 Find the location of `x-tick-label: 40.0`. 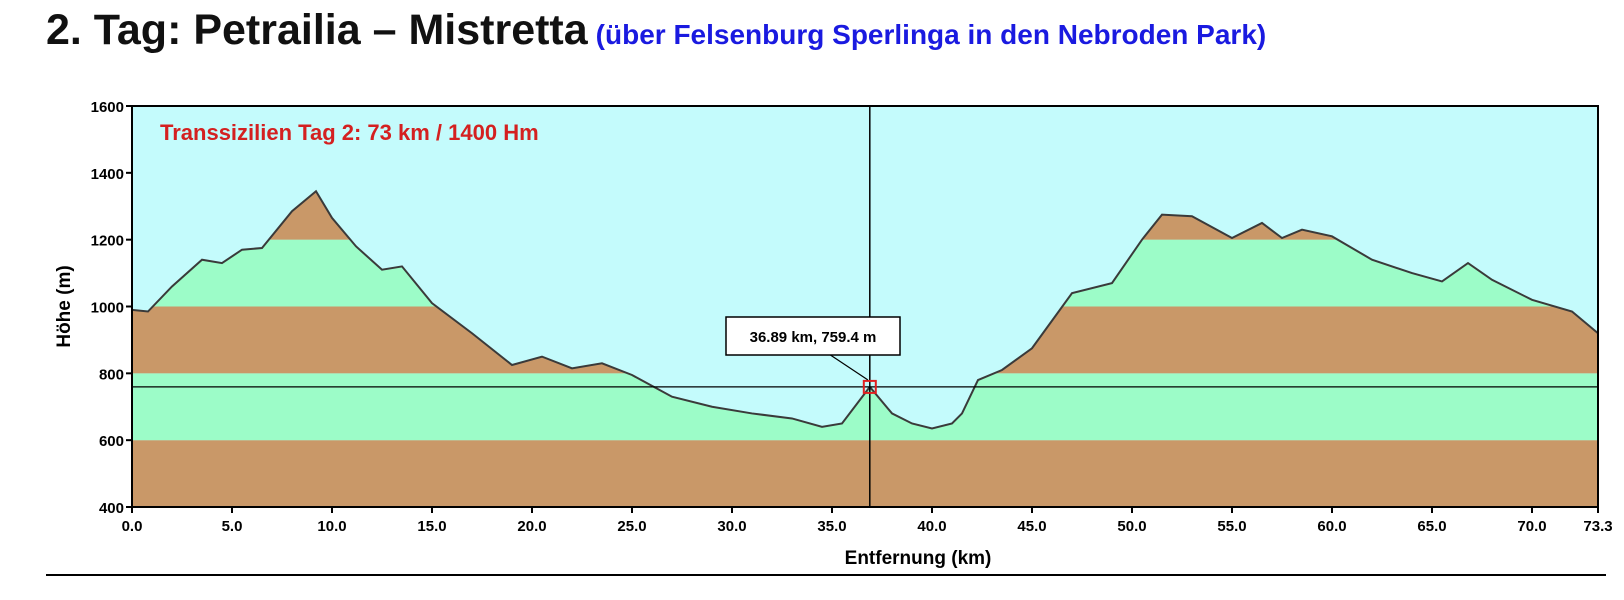

x-tick-label: 40.0 is located at coordinates (931, 526).